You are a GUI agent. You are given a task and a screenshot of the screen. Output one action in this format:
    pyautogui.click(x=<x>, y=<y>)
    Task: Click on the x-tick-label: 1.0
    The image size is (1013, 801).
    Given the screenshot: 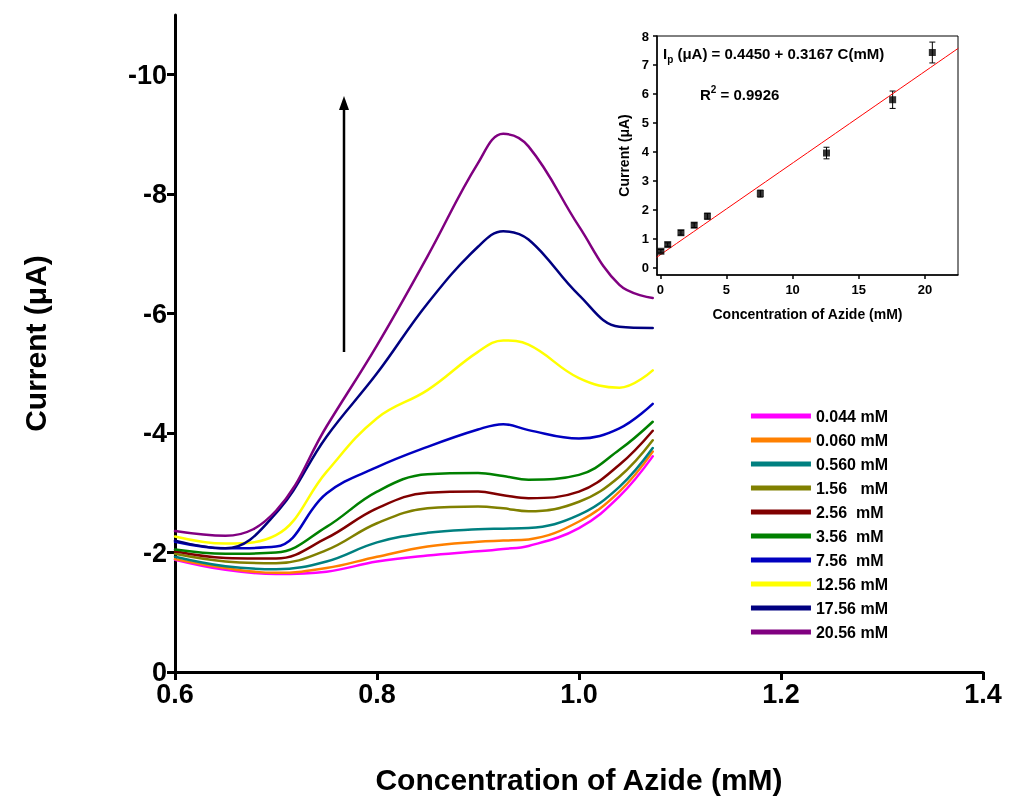 What is the action you would take?
    pyautogui.click(x=579, y=693)
    